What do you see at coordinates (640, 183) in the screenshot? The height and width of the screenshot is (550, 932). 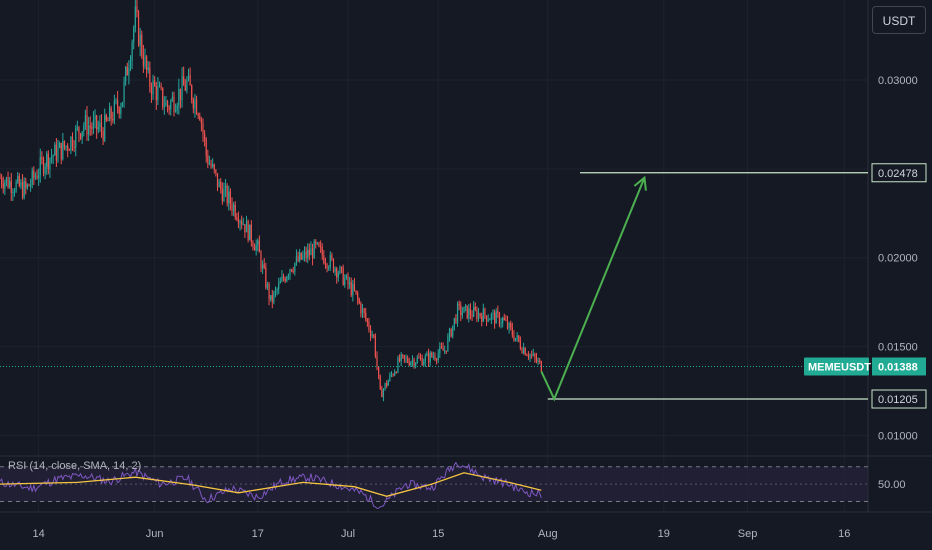 I see `projection-arrowhead` at bounding box center [640, 183].